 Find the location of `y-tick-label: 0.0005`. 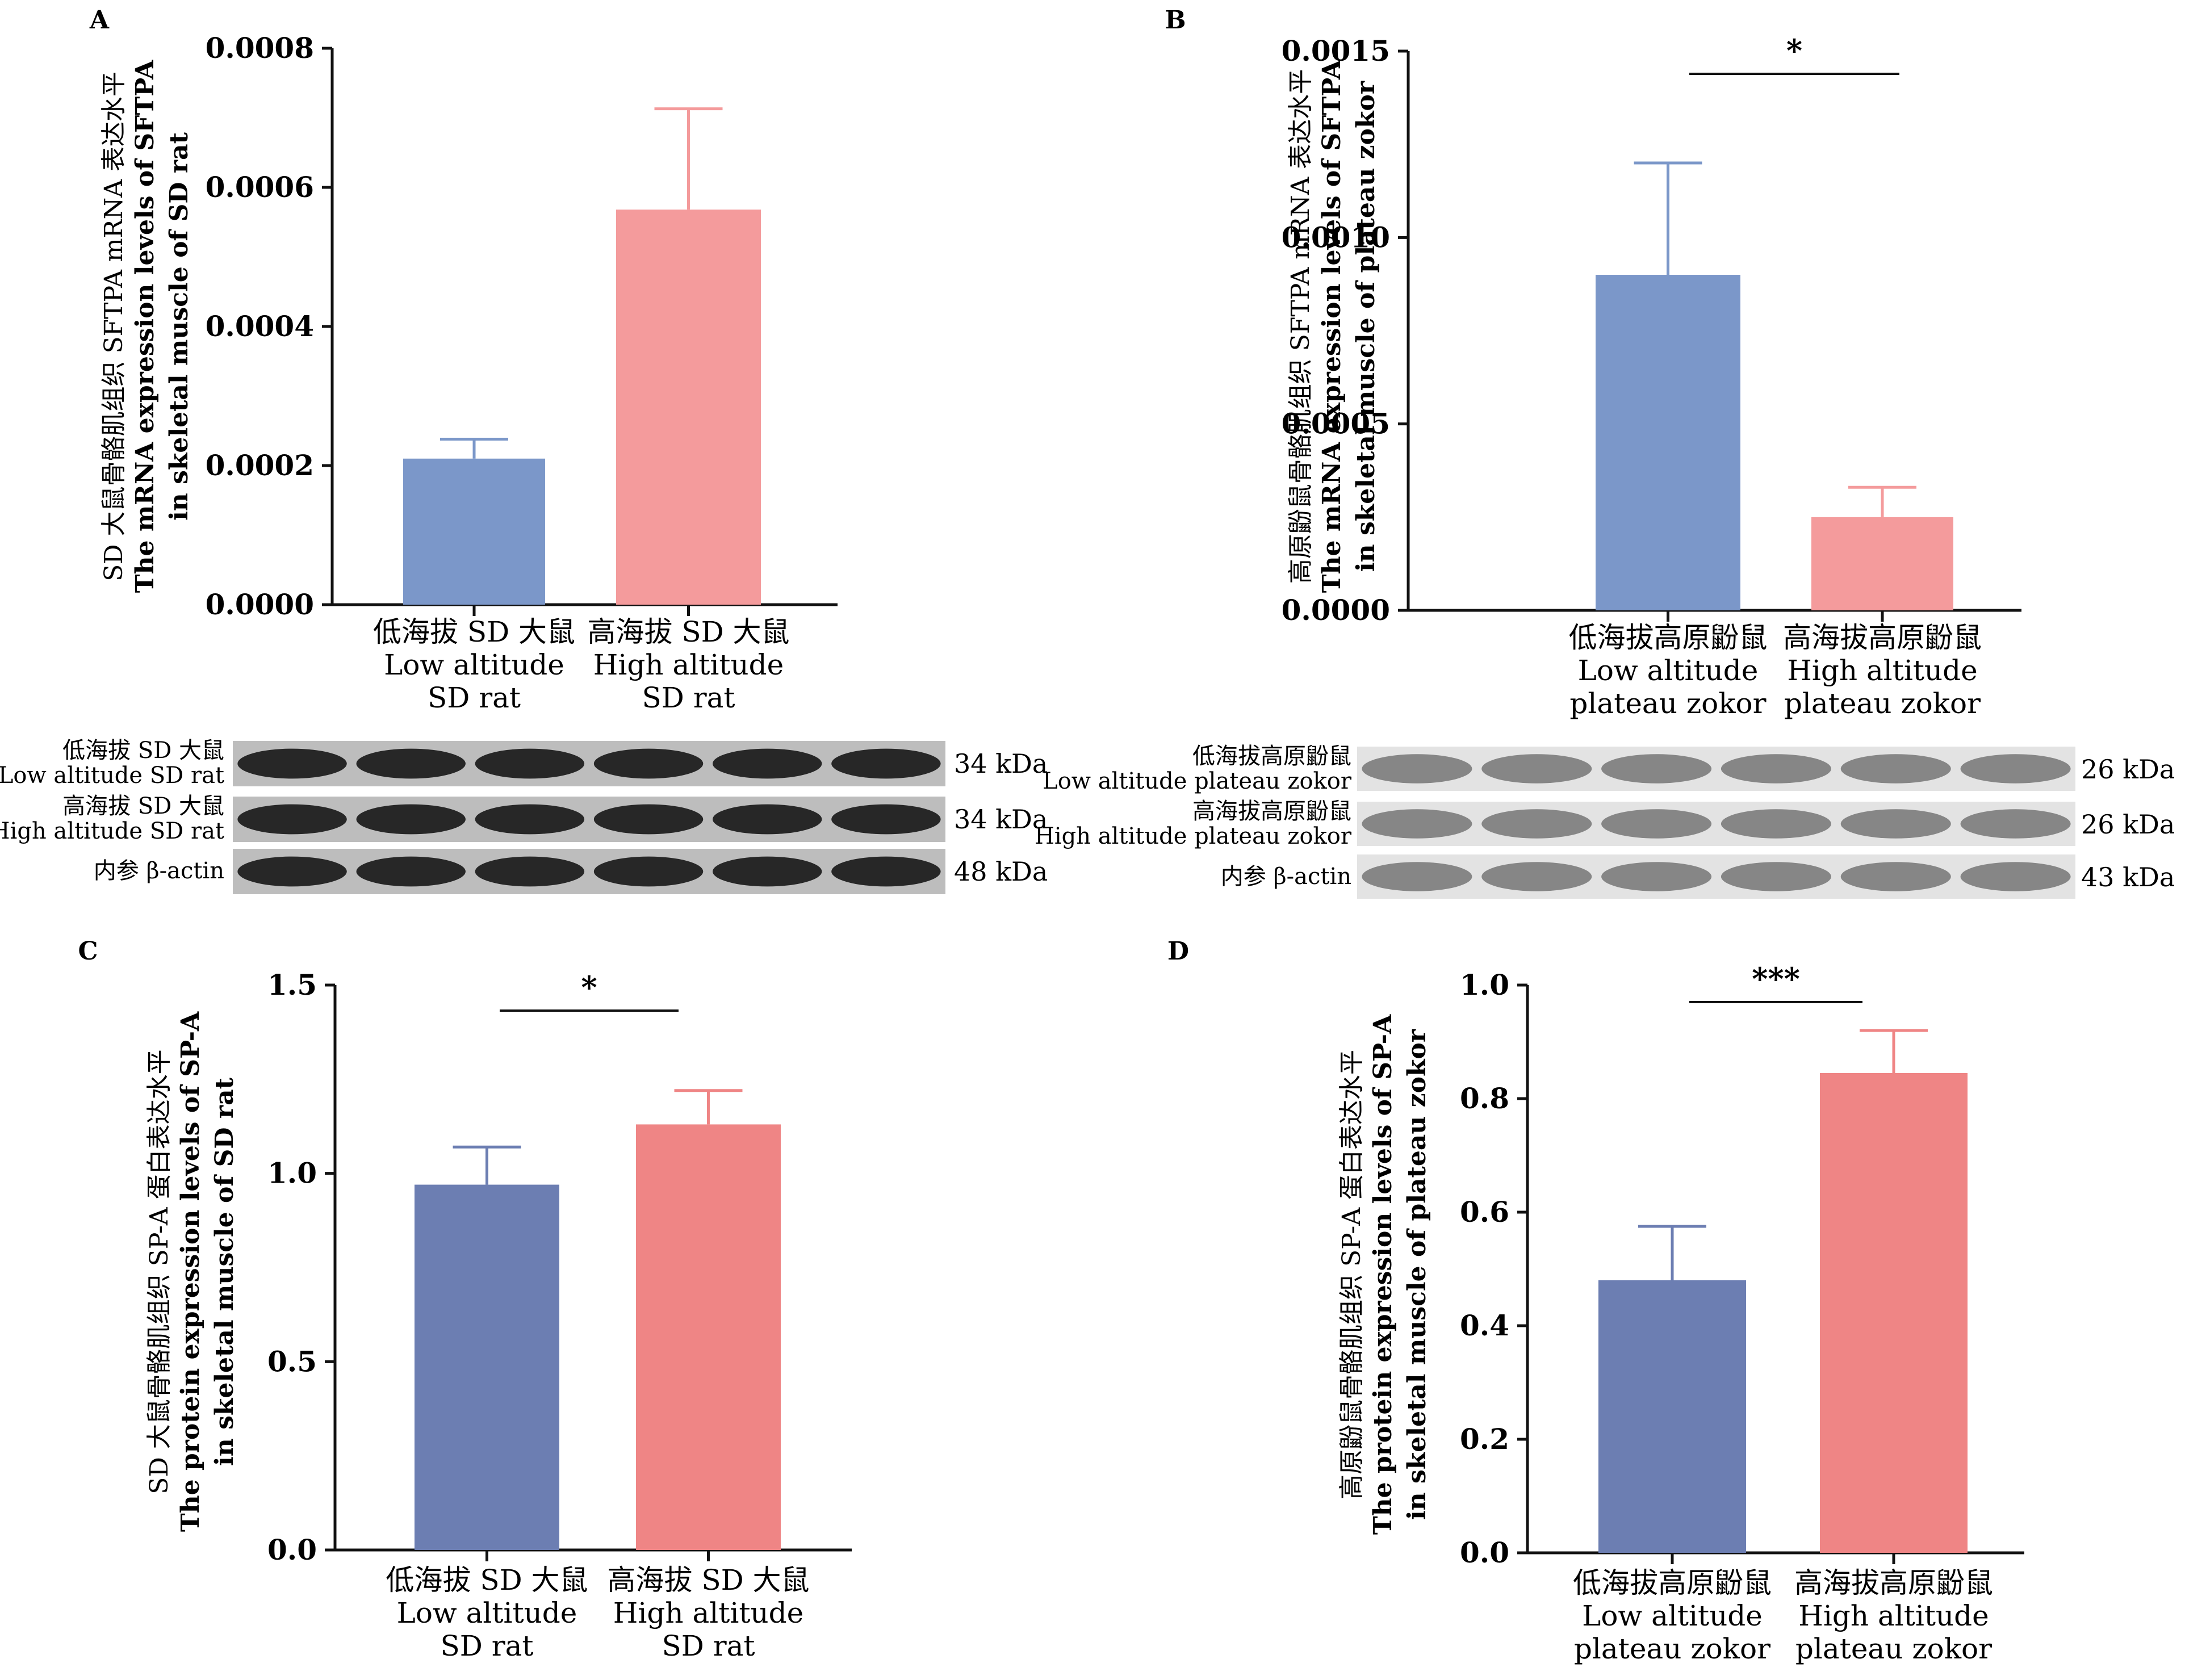

y-tick-label: 0.0005 is located at coordinates (1336, 424).